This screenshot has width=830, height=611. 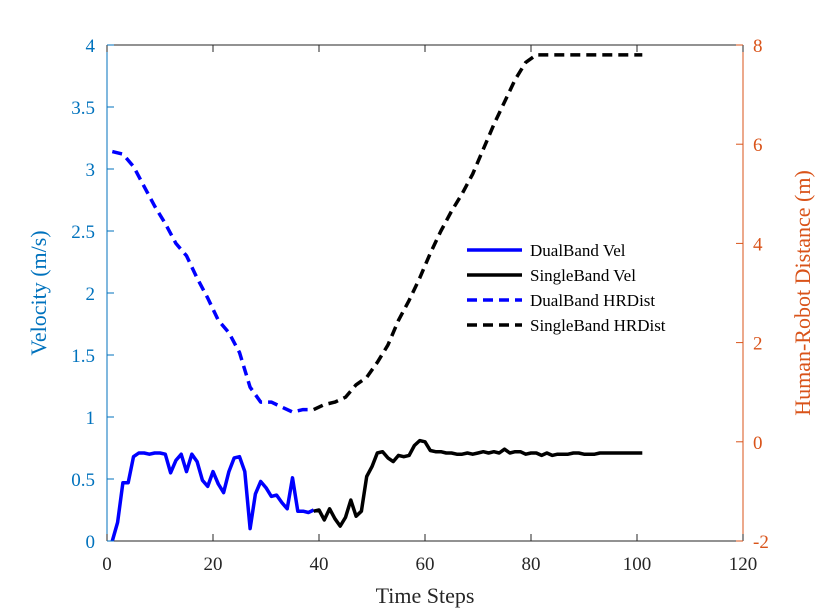 What do you see at coordinates (91, 542) in the screenshot?
I see `left-y-tick-label-0: 0` at bounding box center [91, 542].